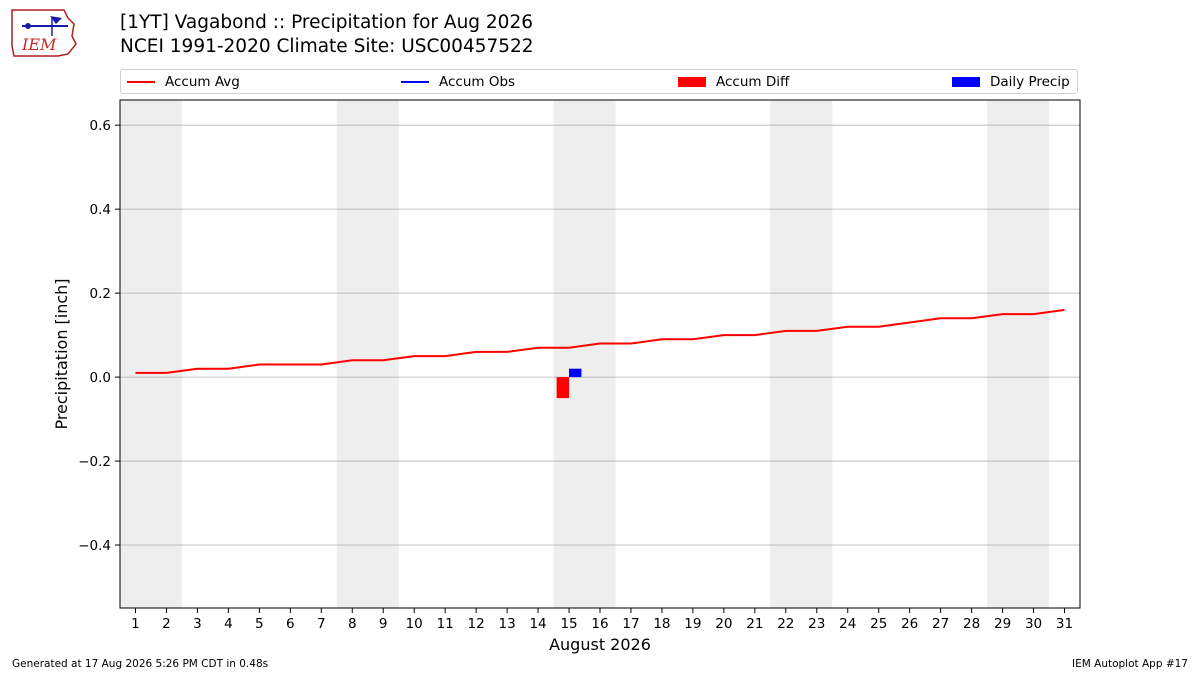  What do you see at coordinates (630, 624) in the screenshot?
I see `x-tick-label: 17` at bounding box center [630, 624].